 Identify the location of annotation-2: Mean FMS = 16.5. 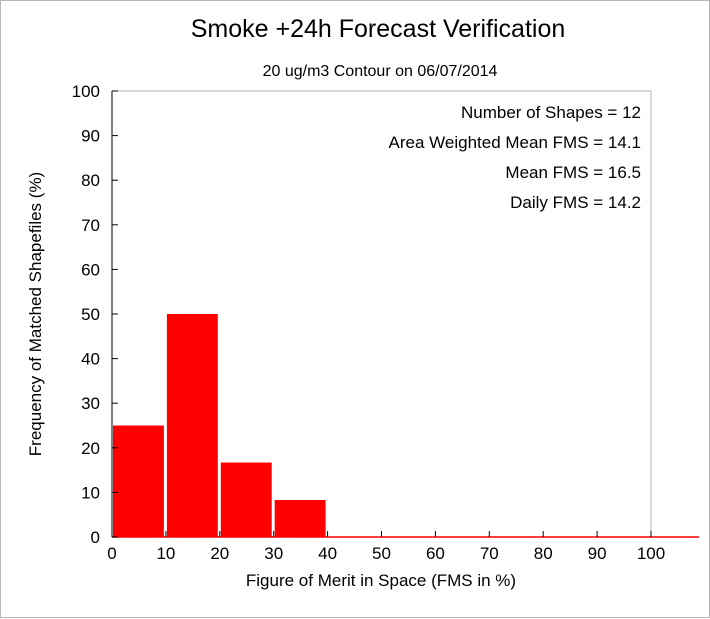
(573, 172).